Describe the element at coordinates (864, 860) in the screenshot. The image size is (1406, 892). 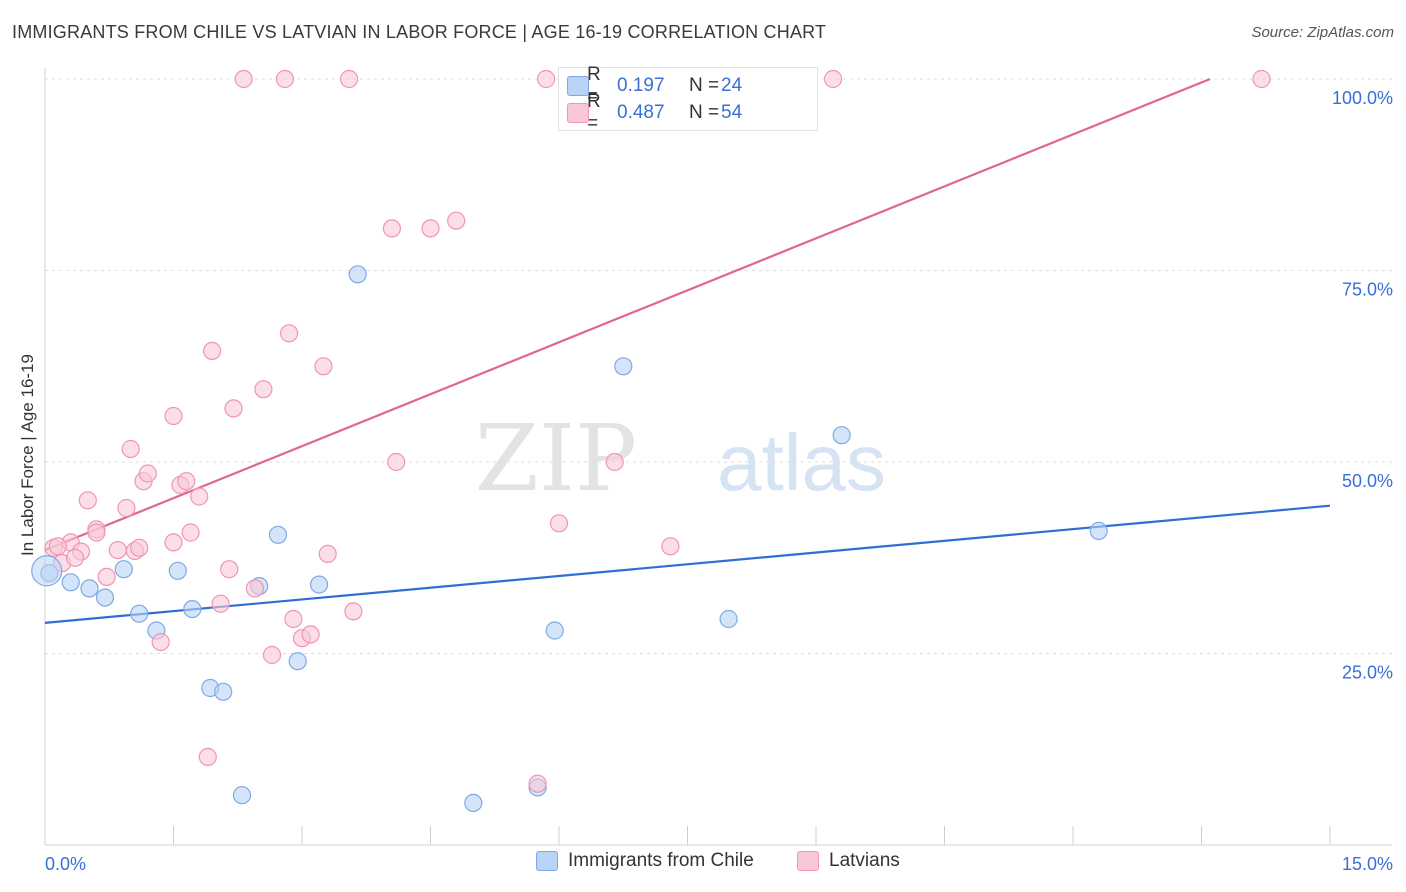
I see `series-label-latvian: Latvians` at that location.